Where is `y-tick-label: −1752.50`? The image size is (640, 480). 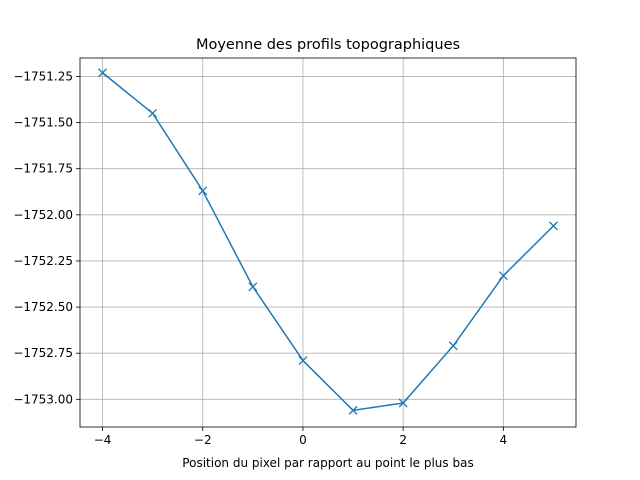
y-tick-label: −1752.50 is located at coordinates (43, 307).